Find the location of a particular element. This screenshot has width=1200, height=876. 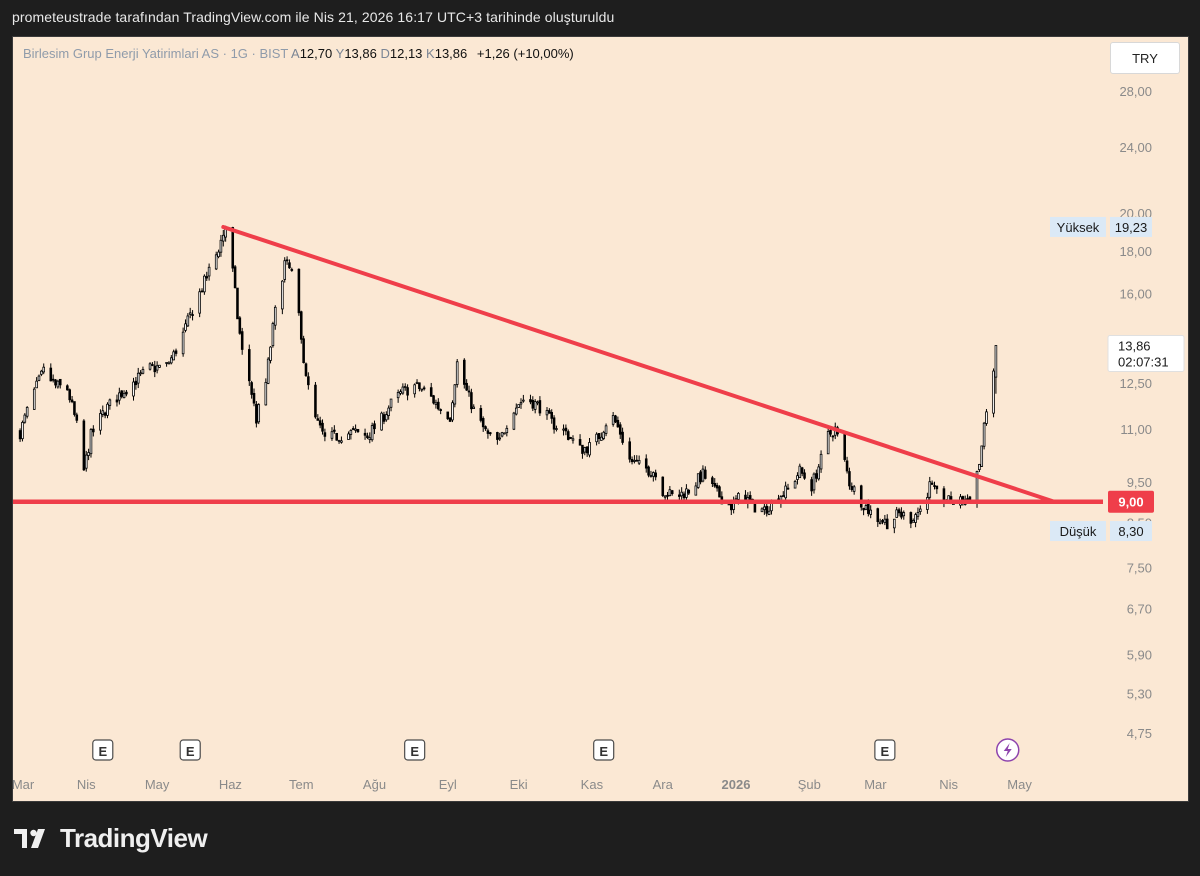

x-tick-label: Nis is located at coordinates (86, 784).